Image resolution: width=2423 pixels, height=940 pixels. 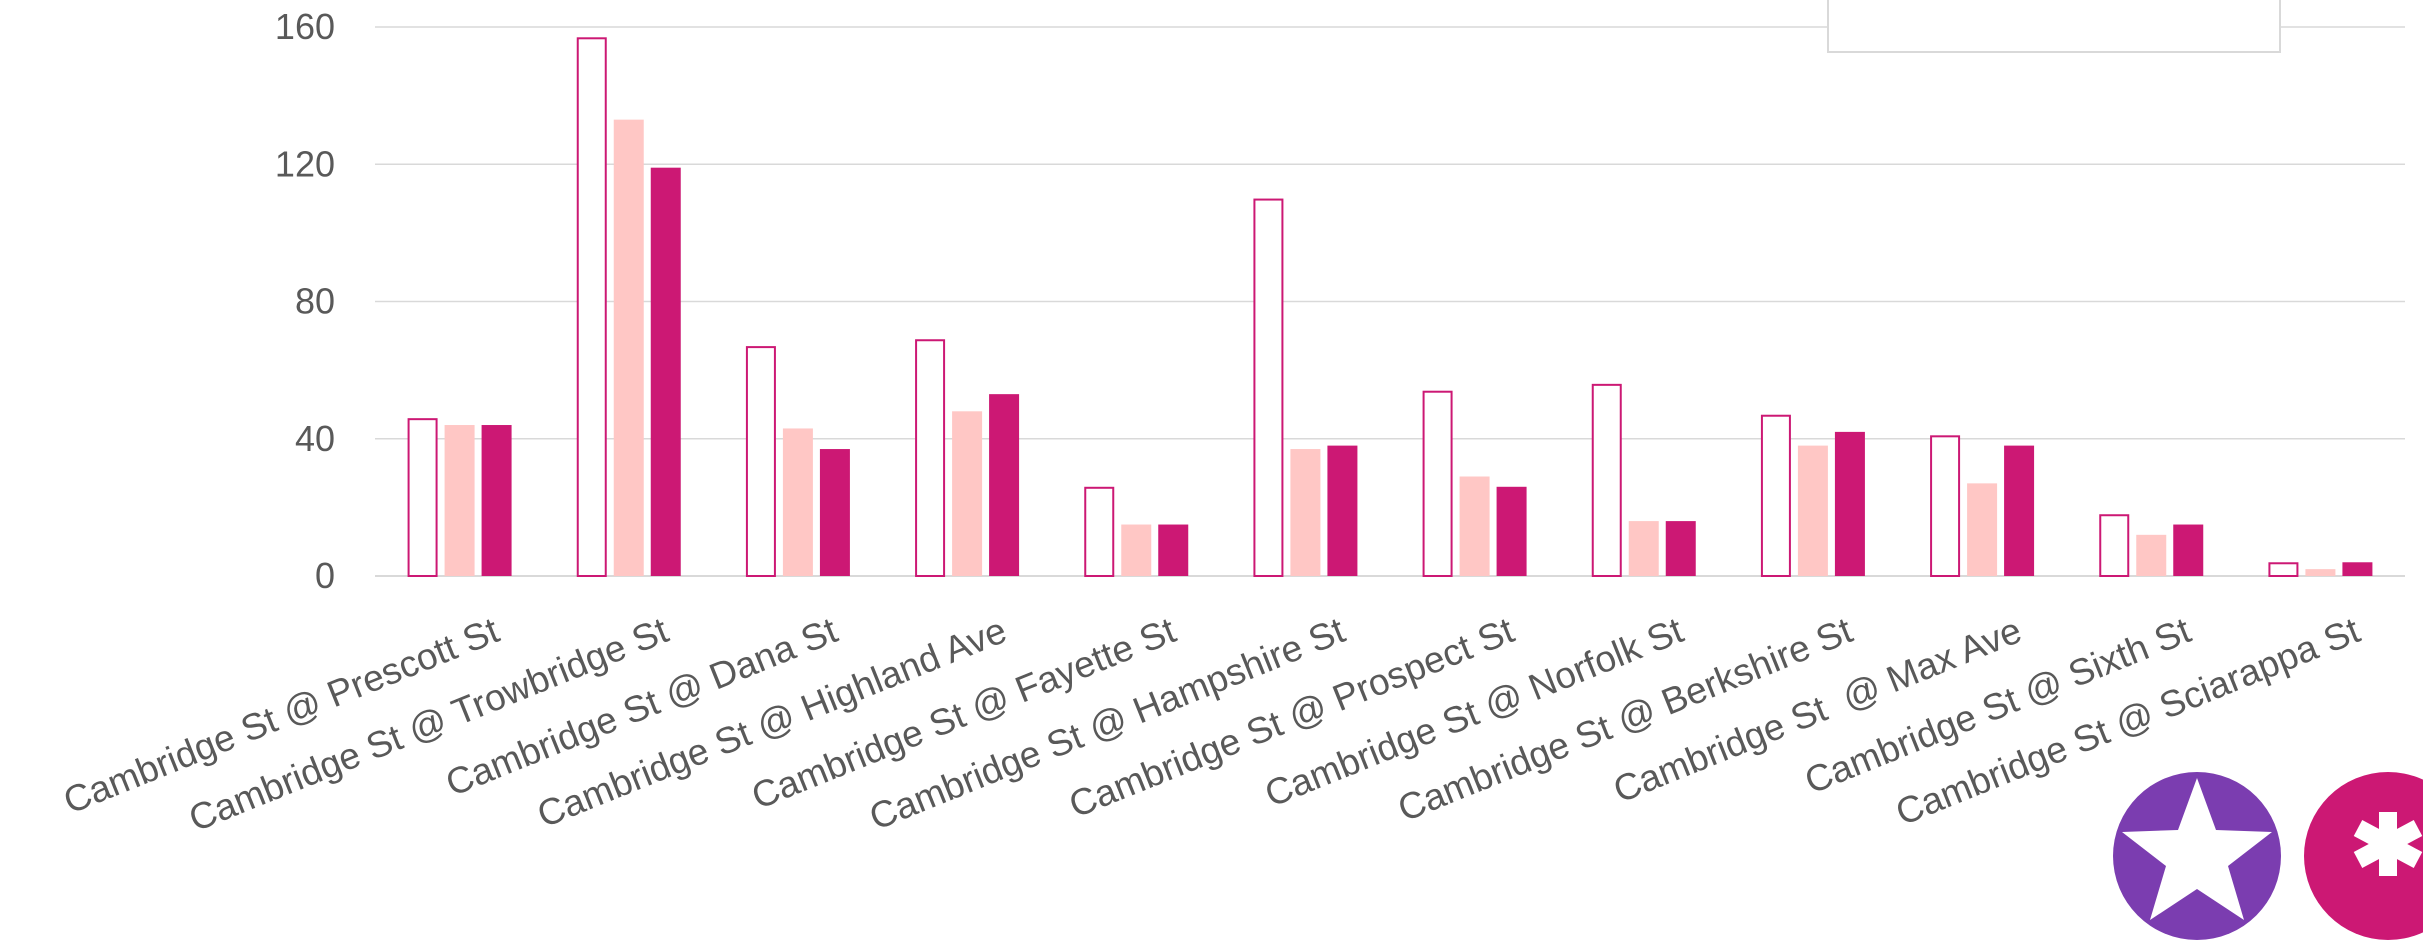 What do you see at coordinates (315, 438) in the screenshot?
I see `y-tick-label: 40` at bounding box center [315, 438].